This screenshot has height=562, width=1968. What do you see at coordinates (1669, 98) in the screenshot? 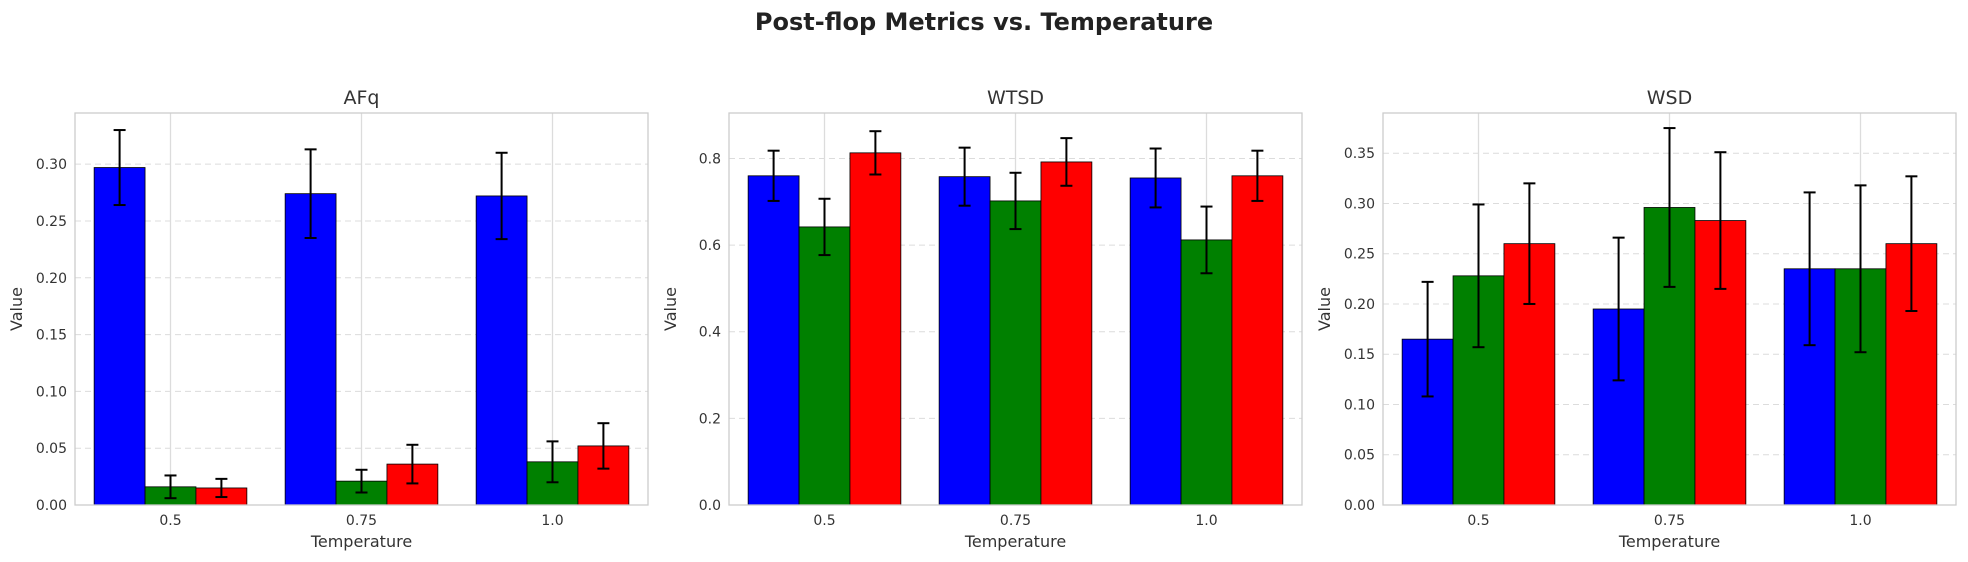
I see `panel-title: WSD` at bounding box center [1669, 98].